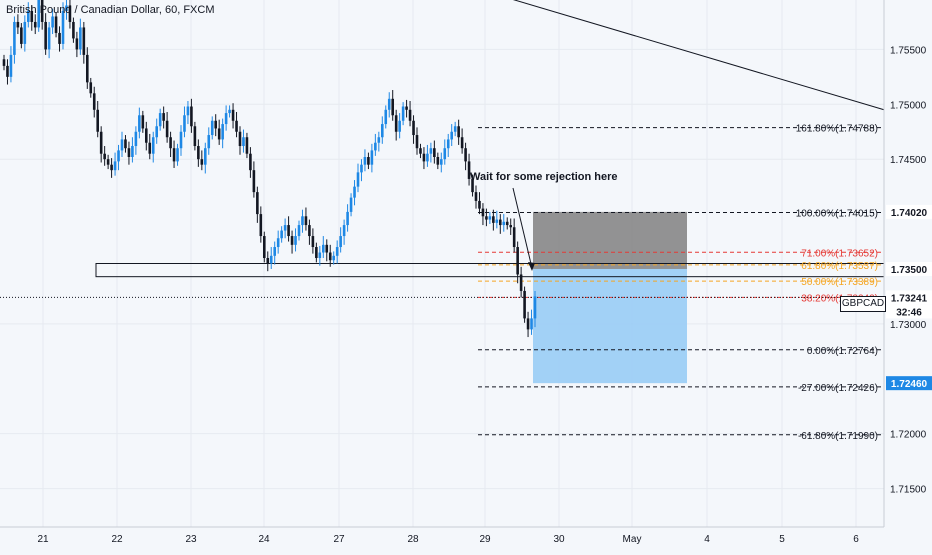 Image resolution: width=932 pixels, height=555 pixels. Describe the element at coordinates (531, 266) in the screenshot. I see `annotation-arrow-head` at that location.